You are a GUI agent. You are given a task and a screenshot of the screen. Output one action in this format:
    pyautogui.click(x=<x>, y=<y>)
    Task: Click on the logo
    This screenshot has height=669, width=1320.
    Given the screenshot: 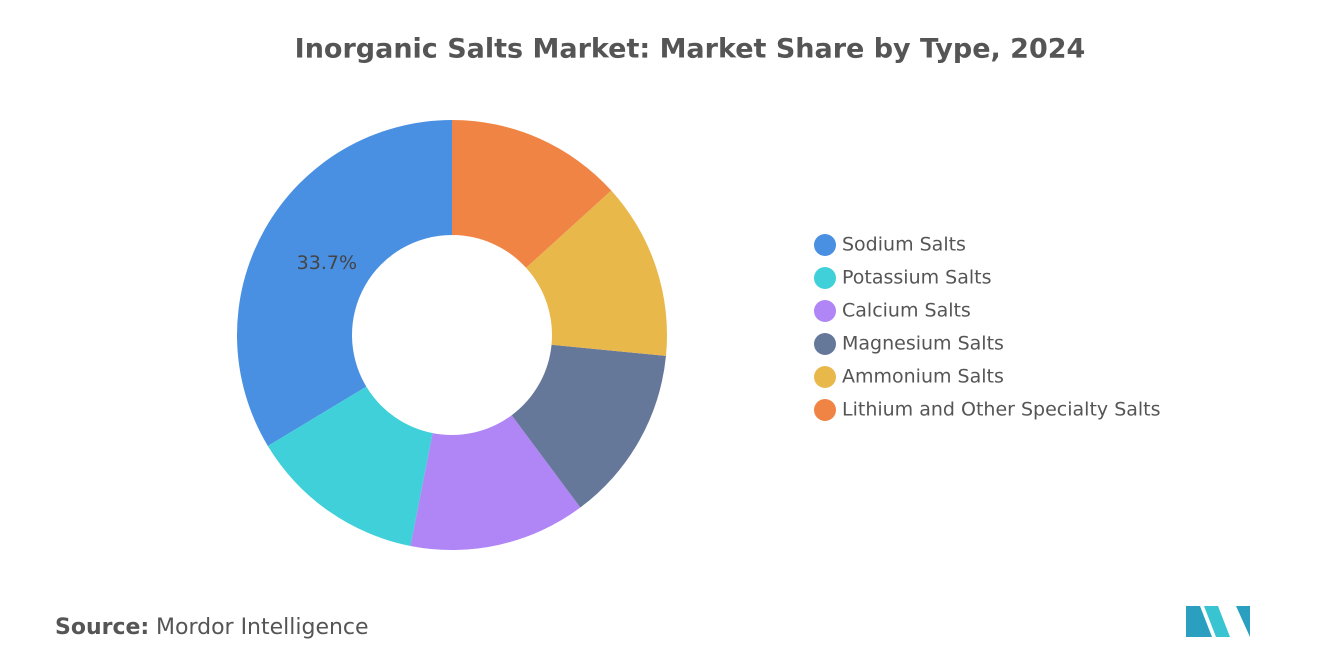 What is the action you would take?
    pyautogui.click(x=1218, y=621)
    